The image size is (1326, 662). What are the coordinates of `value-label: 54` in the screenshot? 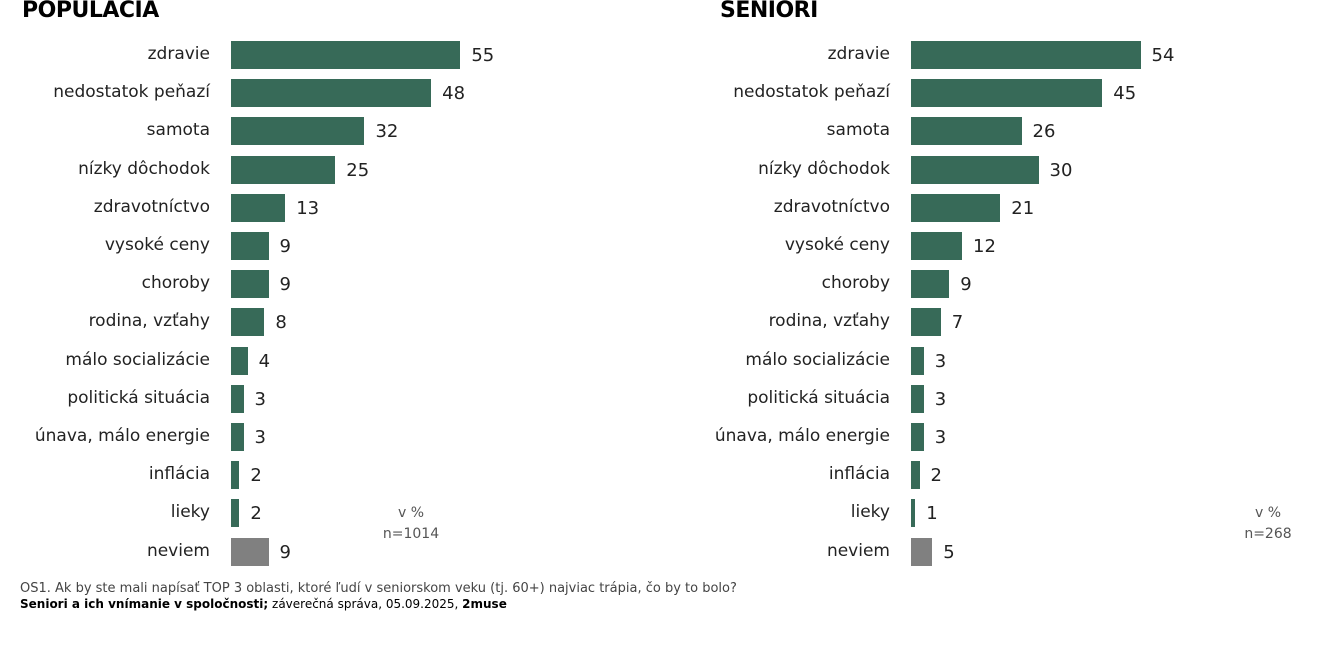 It's located at (1163, 55).